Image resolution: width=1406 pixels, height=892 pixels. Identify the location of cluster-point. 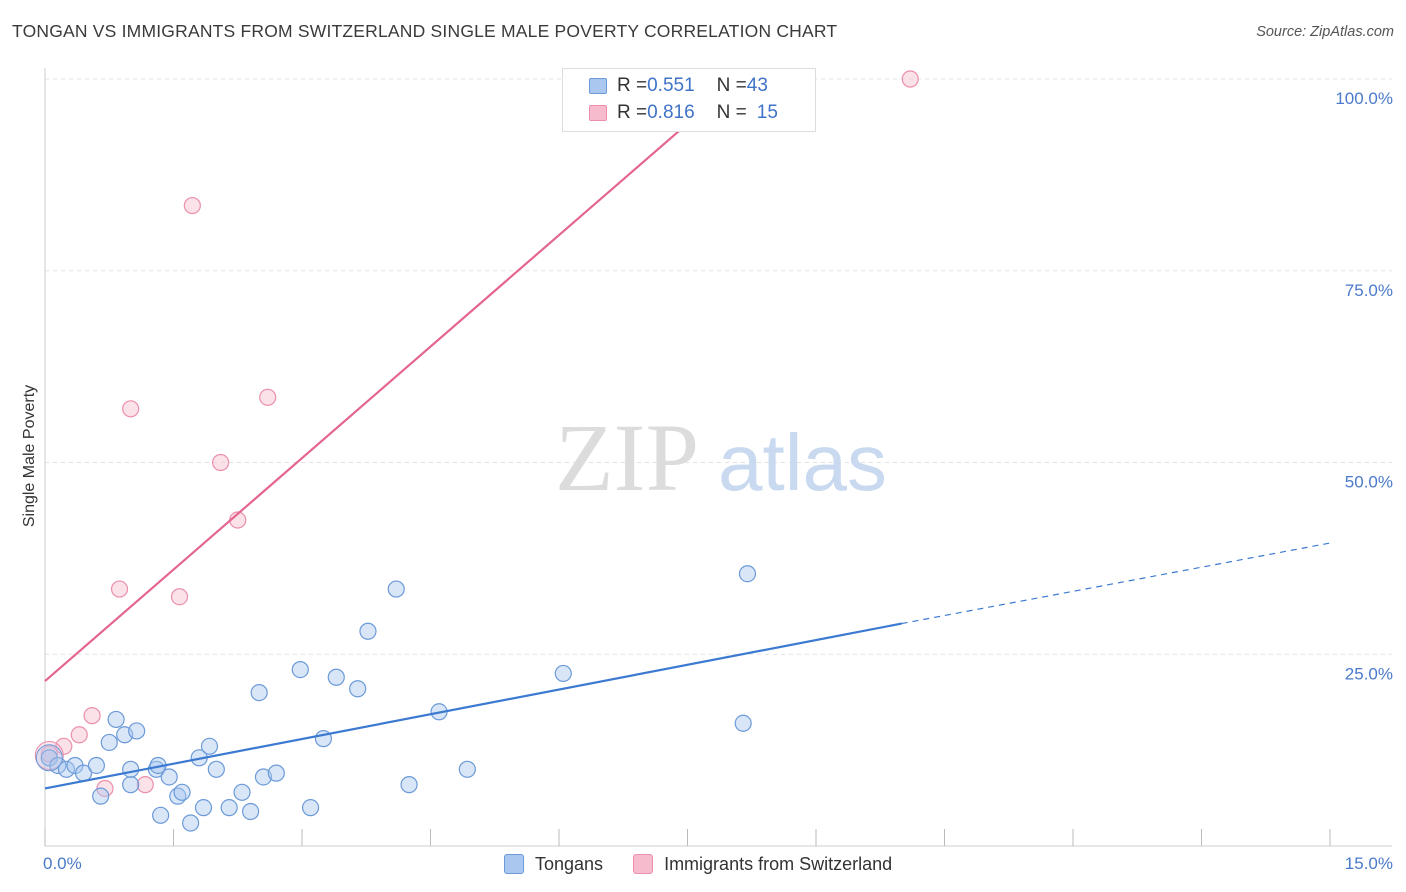
(49, 758).